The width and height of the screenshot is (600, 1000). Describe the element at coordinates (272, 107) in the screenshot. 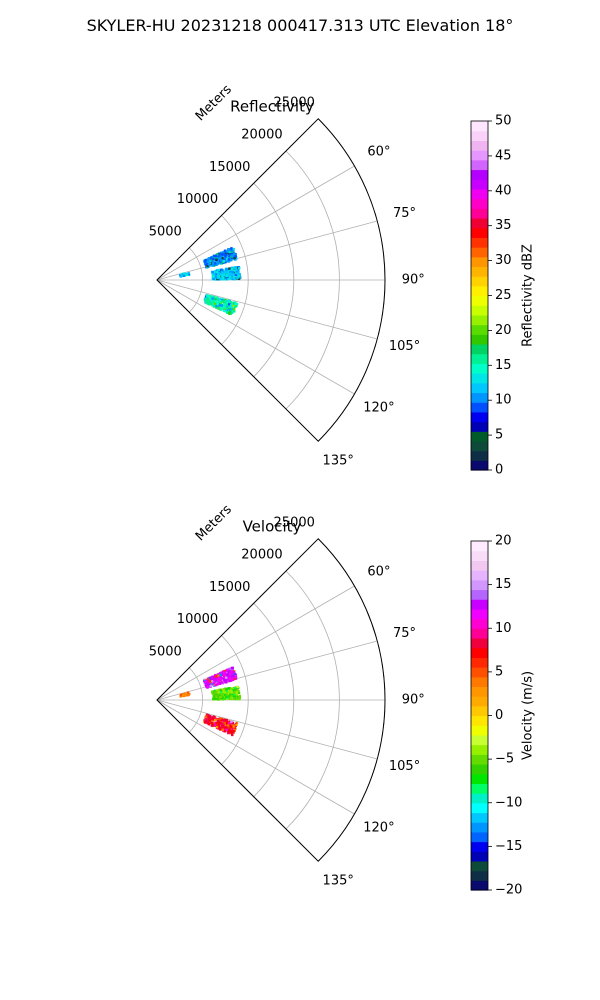

I see `panel-title: Reflectivity` at that location.